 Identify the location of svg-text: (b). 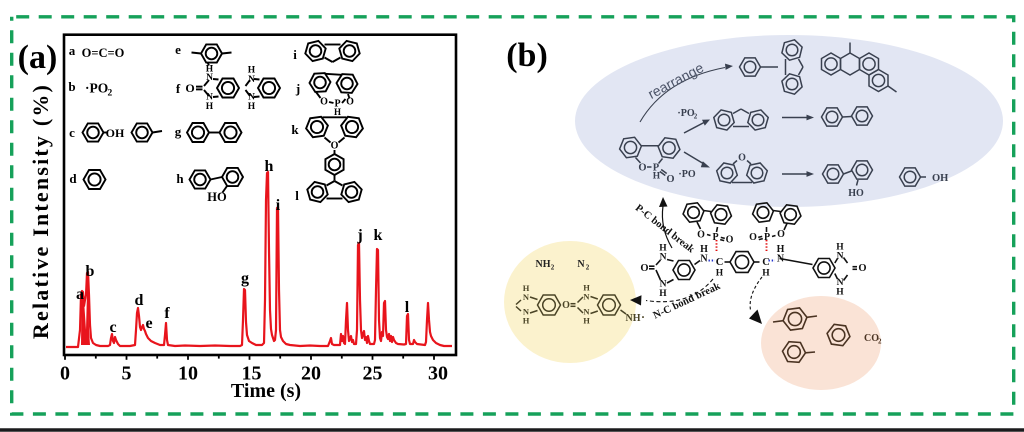
(527, 55).